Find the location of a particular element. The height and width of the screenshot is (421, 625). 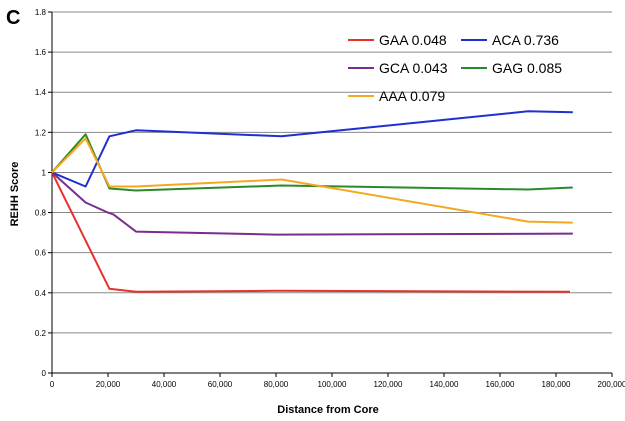

x-axis-title: Distance from Core is located at coordinates (327, 410).